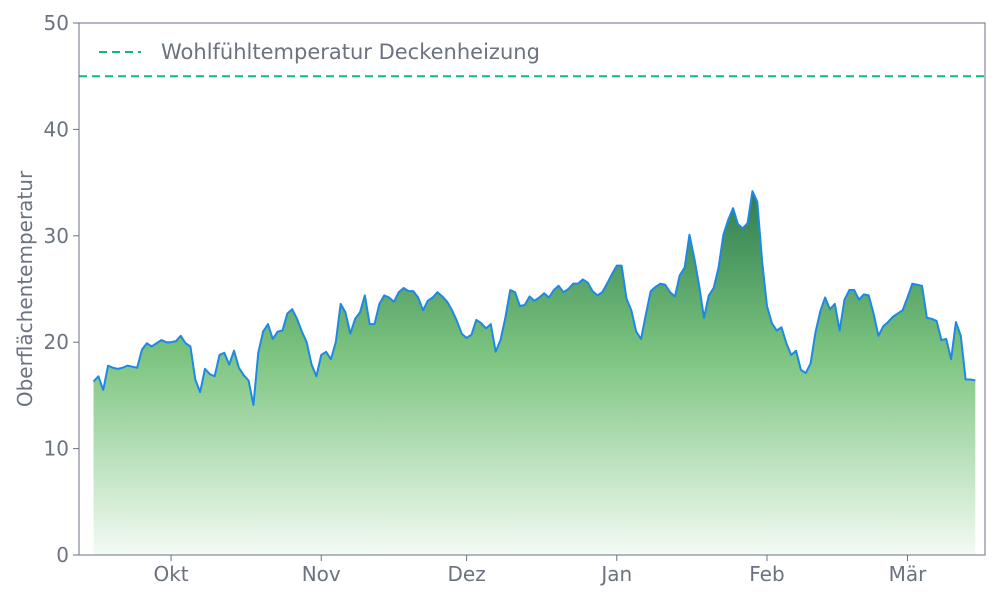 The image size is (1000, 600). What do you see at coordinates (56, 23) in the screenshot?
I see `y-tick-label: 50` at bounding box center [56, 23].